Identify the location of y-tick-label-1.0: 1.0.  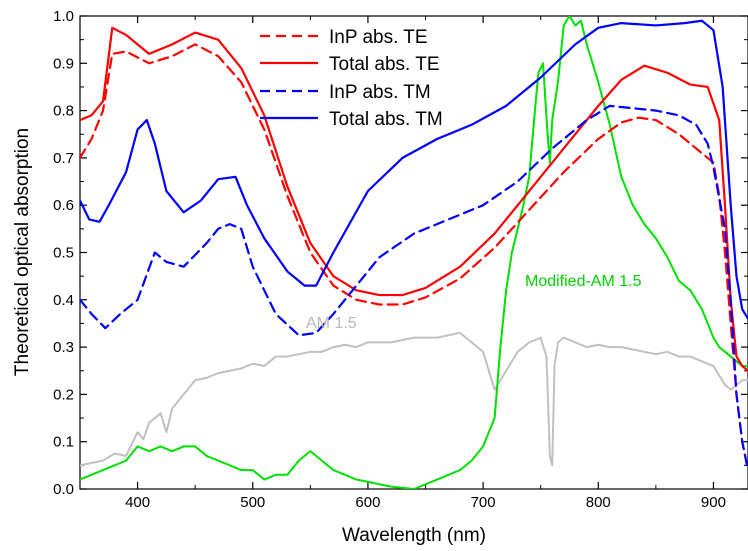
(63, 16).